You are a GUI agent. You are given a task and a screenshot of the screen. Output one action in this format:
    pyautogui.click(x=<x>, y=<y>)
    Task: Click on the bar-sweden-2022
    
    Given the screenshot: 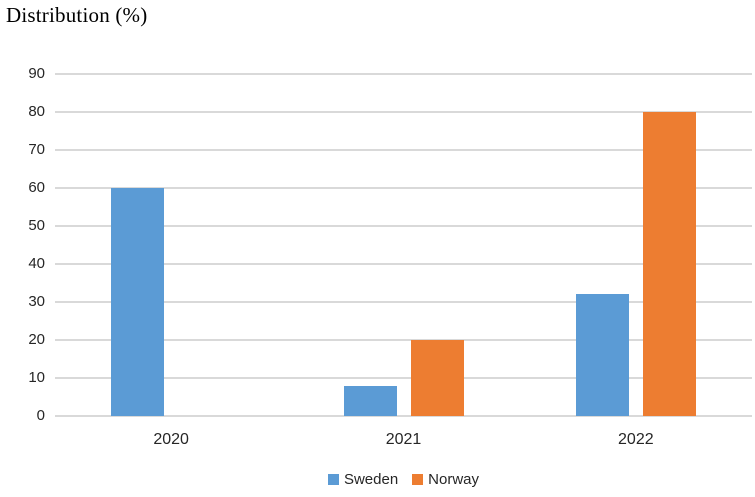 What is the action you would take?
    pyautogui.click(x=602, y=355)
    